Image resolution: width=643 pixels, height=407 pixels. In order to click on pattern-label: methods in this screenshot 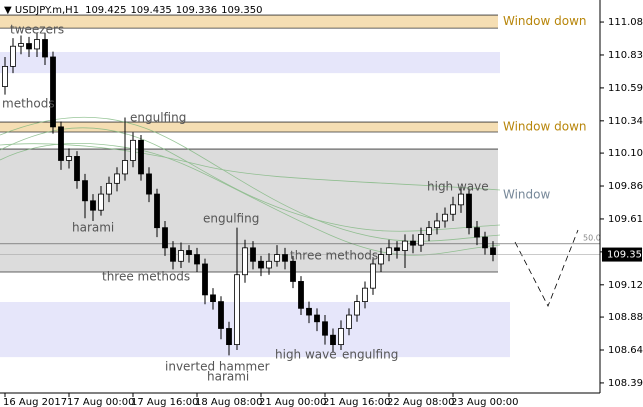, I will do `click(28, 104)`.